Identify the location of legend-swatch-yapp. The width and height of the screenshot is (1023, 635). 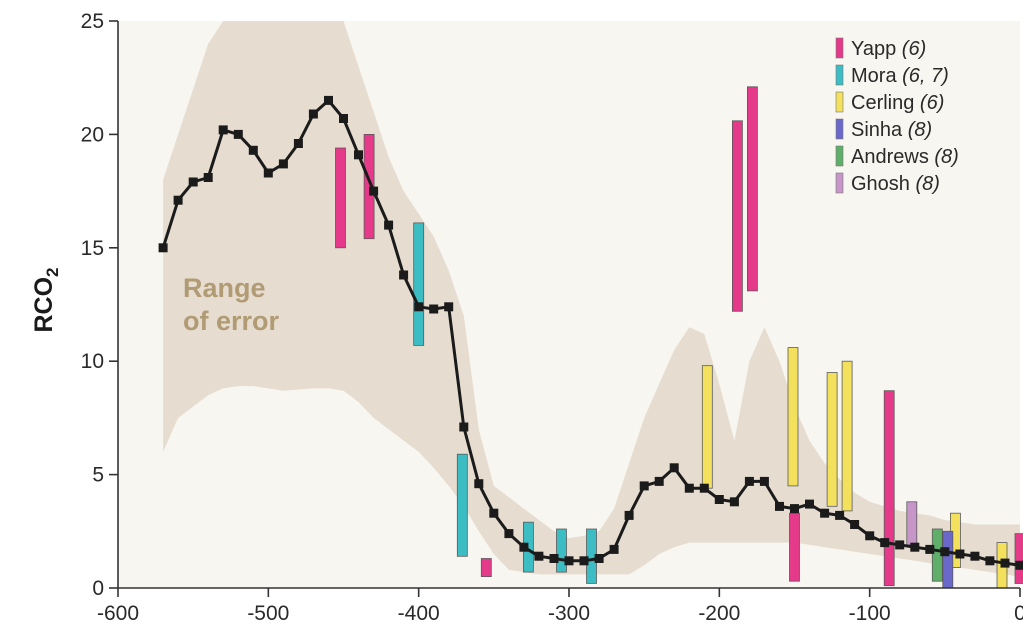
(839, 48).